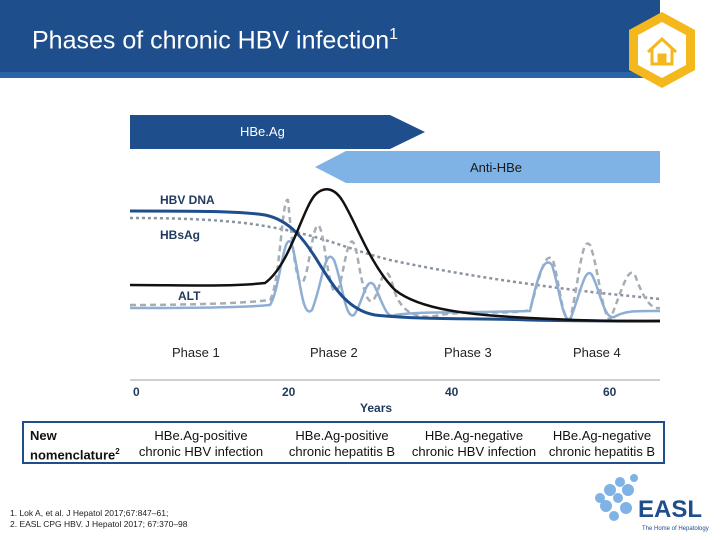 The image size is (720, 540). I want to click on nomenclature-phase-3: HBe.Ag-negative chronic HBV infection, so click(474, 443).